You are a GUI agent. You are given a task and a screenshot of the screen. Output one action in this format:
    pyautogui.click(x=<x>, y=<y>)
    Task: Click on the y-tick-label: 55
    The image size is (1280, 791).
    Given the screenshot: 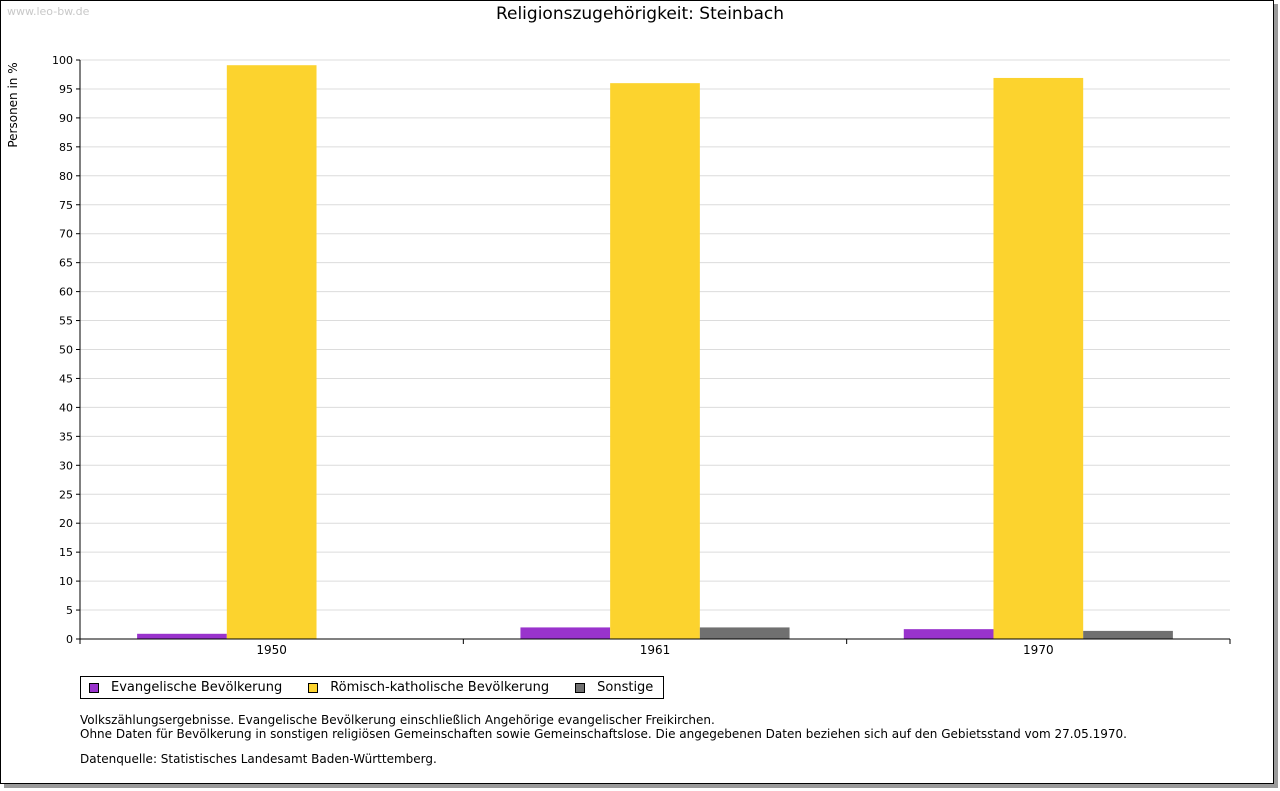 What is the action you would take?
    pyautogui.click(x=66, y=321)
    